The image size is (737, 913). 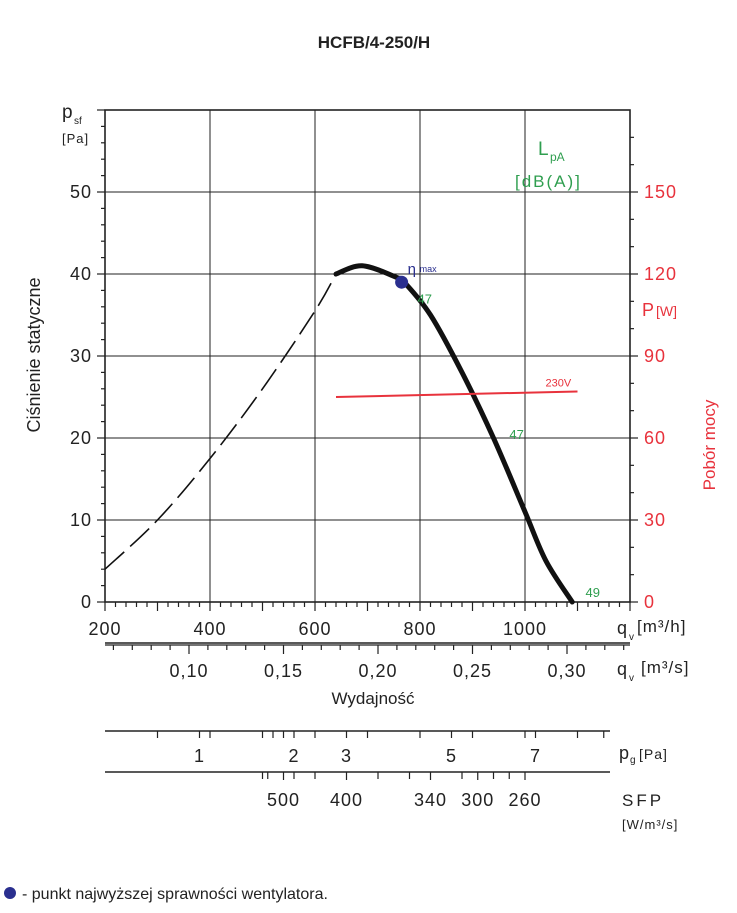 I want to click on x-axis: 200 400 600 800 1000, so click(x=359, y=623).